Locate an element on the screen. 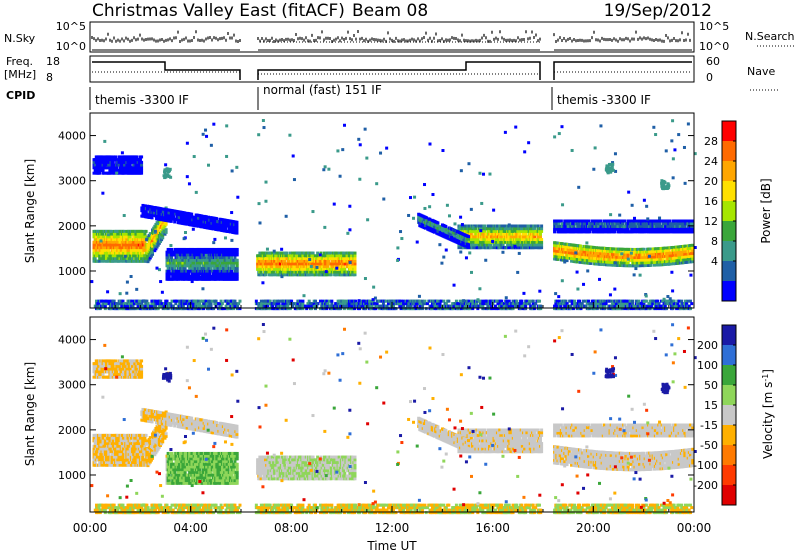  nsky-series is located at coordinates (391, 36).